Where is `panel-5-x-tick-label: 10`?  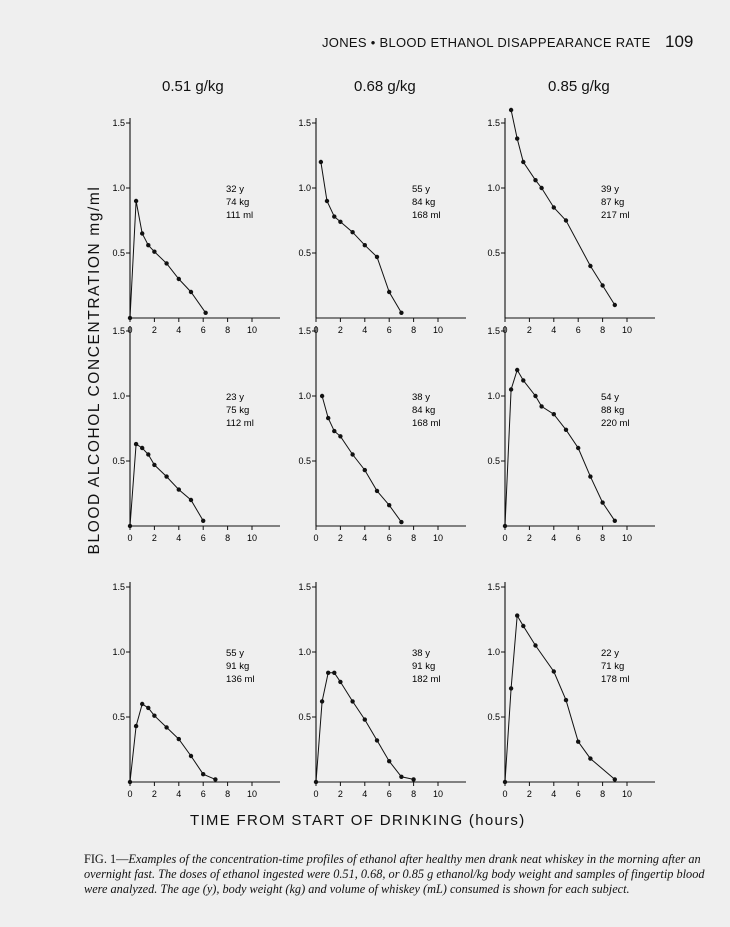 panel-5-x-tick-label: 10 is located at coordinates (438, 538).